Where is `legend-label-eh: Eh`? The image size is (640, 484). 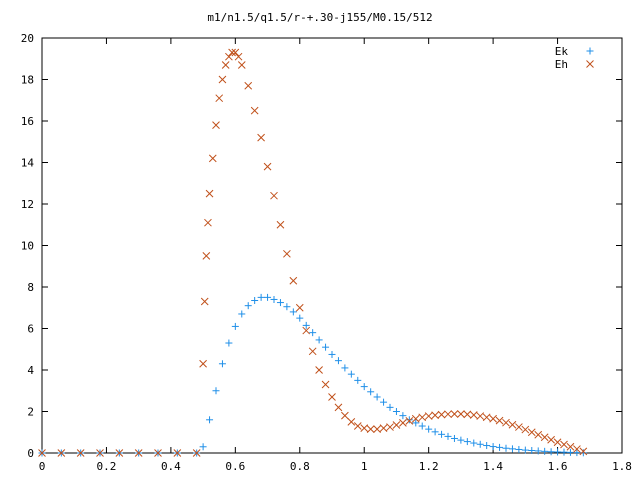 legend-label-eh: Eh is located at coordinates (561, 64).